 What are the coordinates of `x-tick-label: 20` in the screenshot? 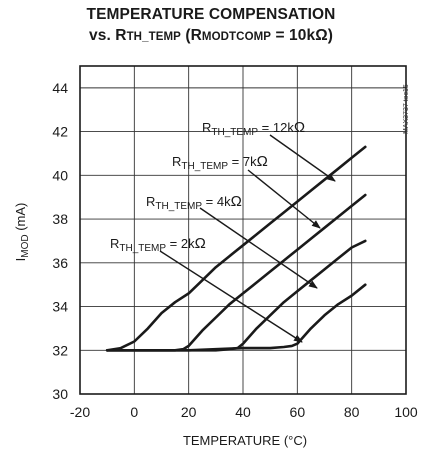 It's located at (189, 412).